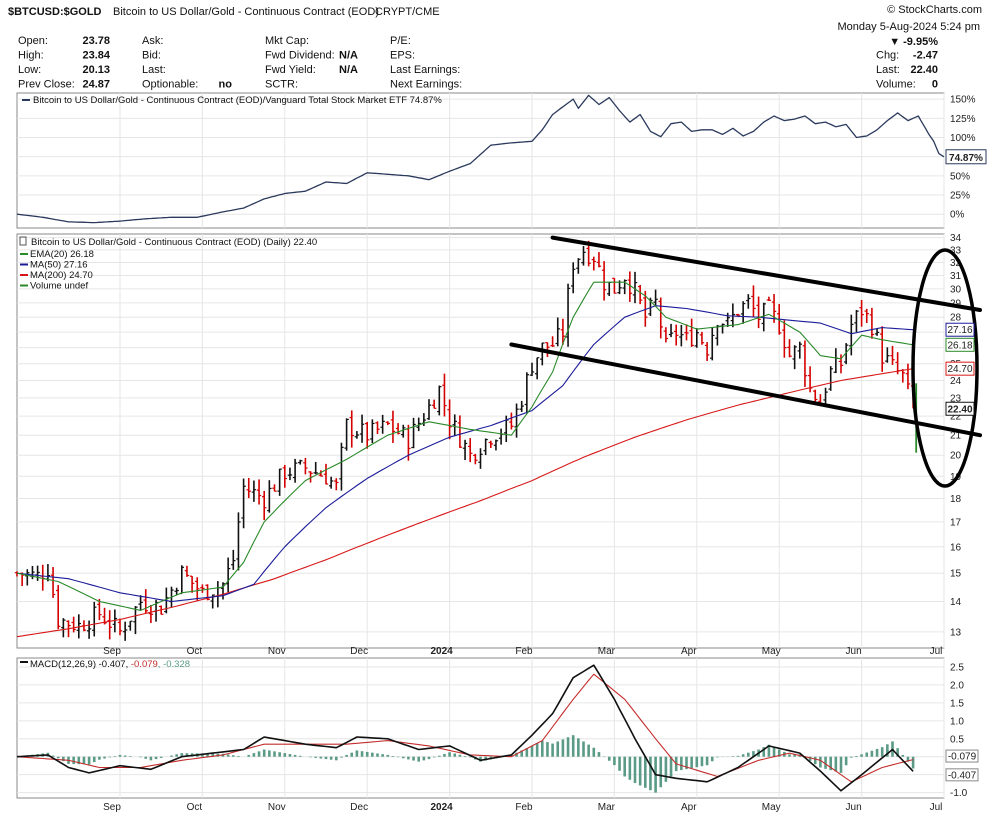  What do you see at coordinates (956, 632) in the screenshot?
I see `y-tick-label: 13` at bounding box center [956, 632].